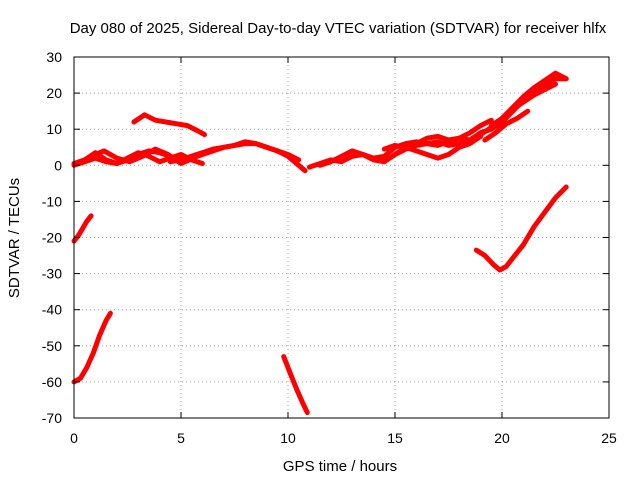 The image size is (640, 480). Describe the element at coordinates (54, 93) in the screenshot. I see `y-tick-label: 20` at that location.